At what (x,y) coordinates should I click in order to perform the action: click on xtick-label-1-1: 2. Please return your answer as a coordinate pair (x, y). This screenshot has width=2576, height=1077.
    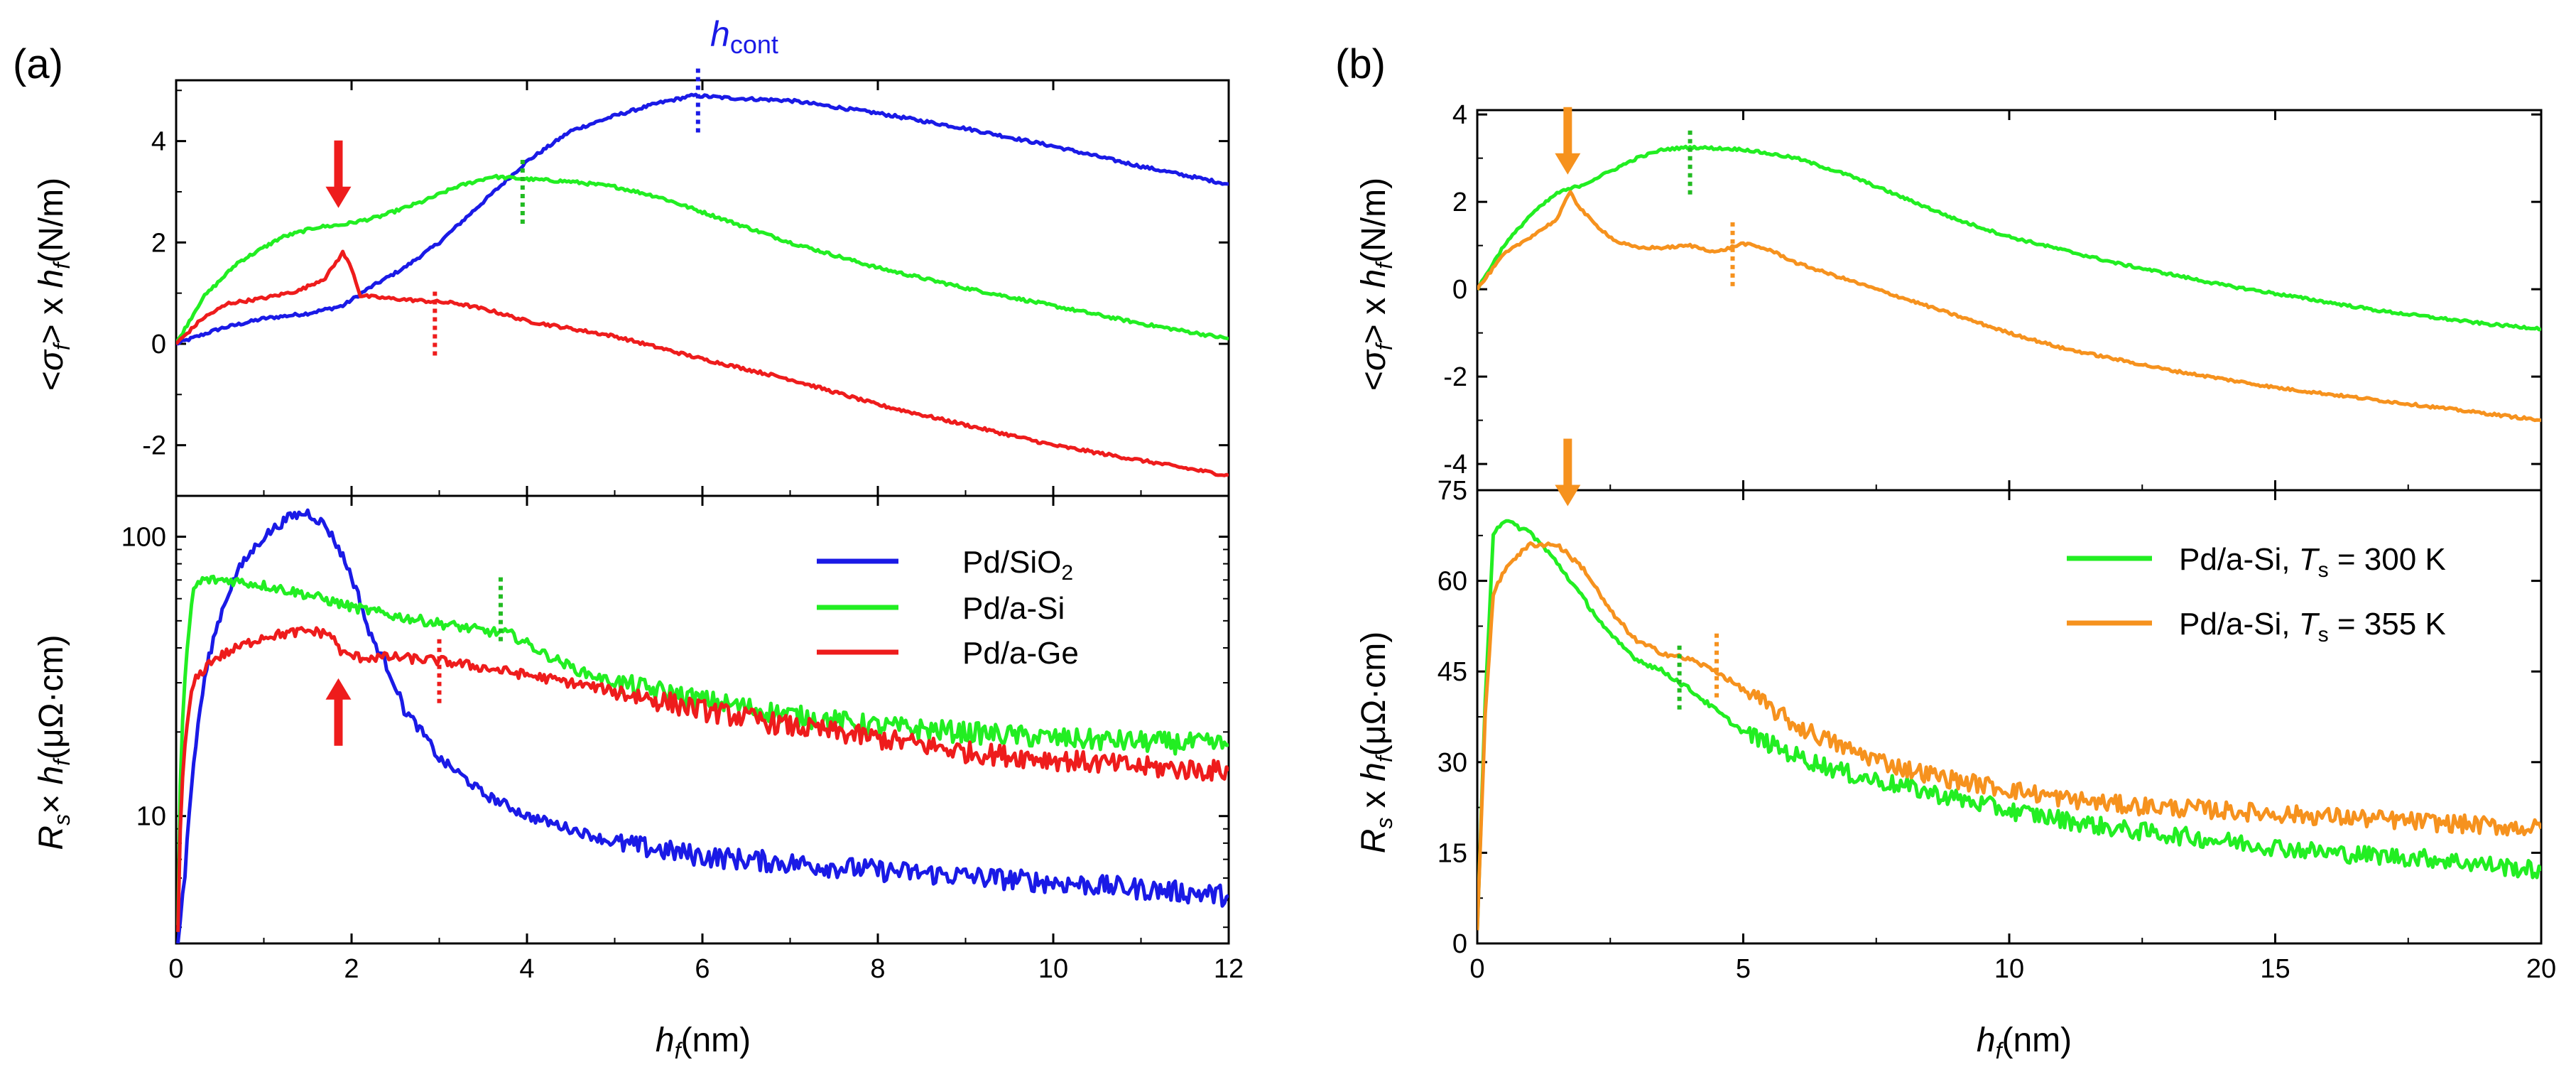
    Looking at the image, I should click on (352, 969).